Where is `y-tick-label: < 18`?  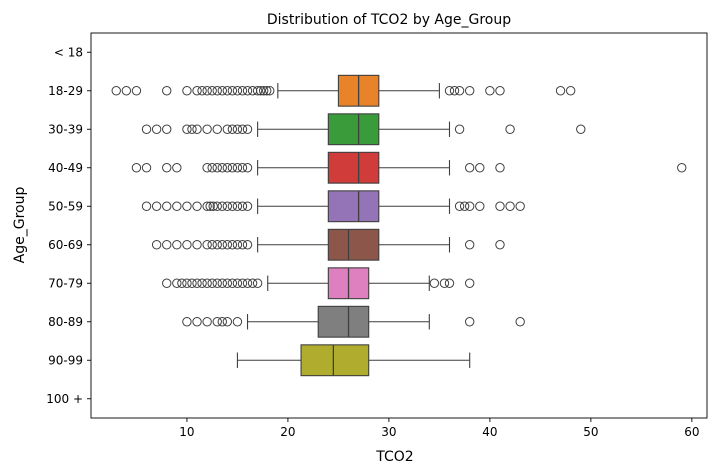
y-tick-label: < 18 is located at coordinates (68, 52).